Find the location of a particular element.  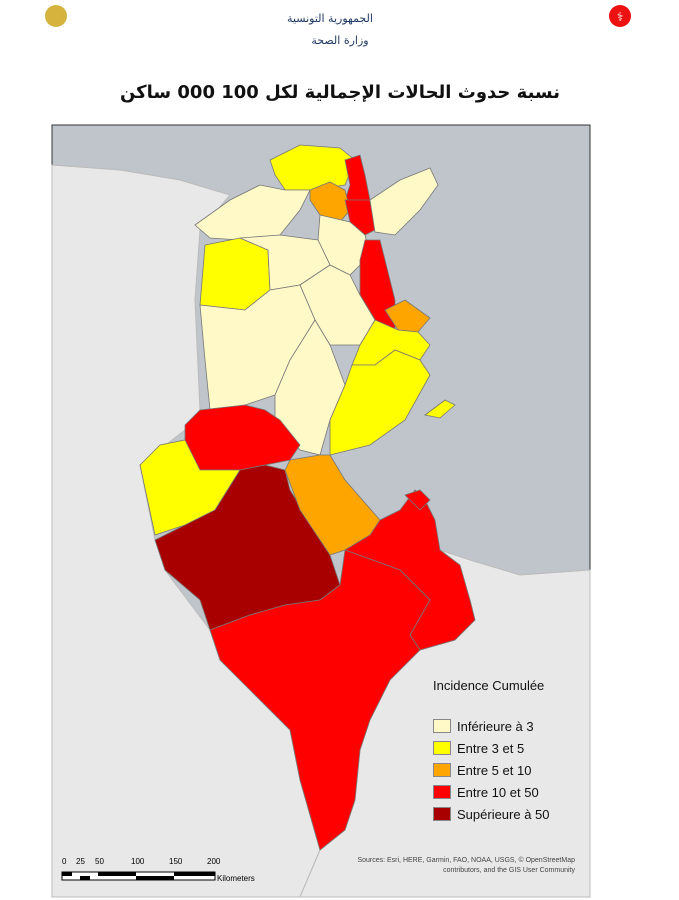

legend-item: Inférieure à 3 is located at coordinates (491, 726).